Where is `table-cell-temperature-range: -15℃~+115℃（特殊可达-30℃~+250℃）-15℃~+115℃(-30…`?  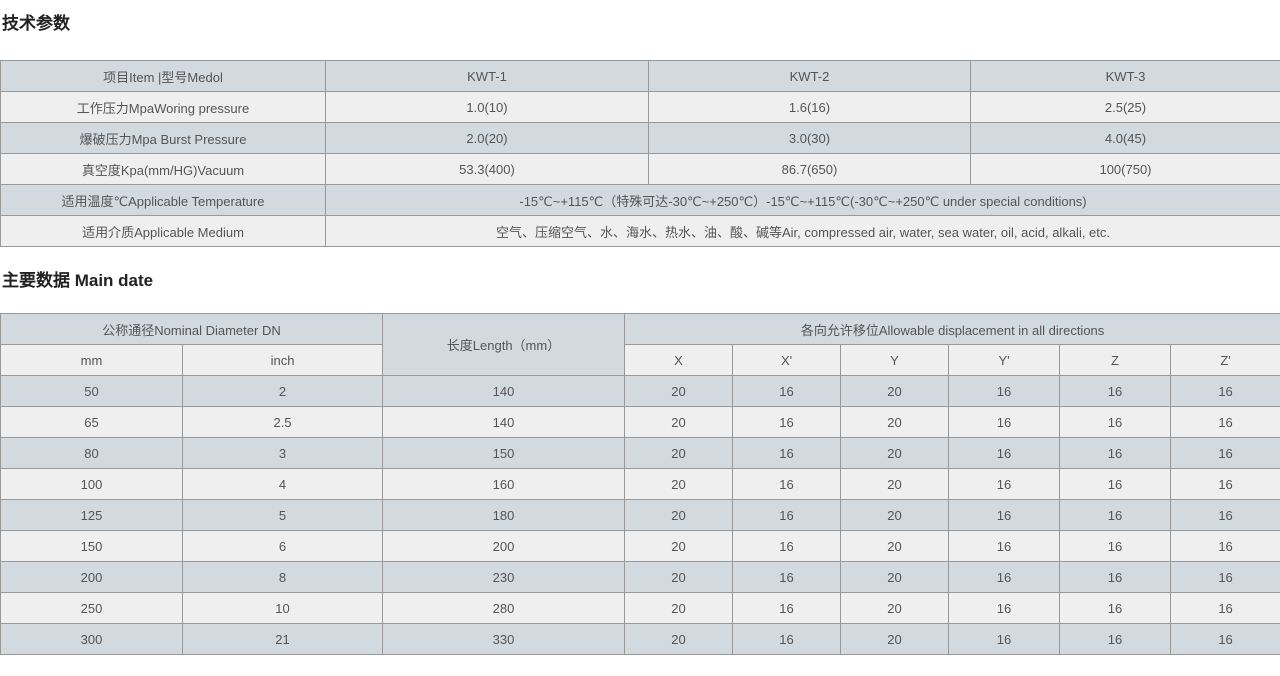
table-cell-temperature-range: -15℃~+115℃（特殊可达-30℃~+250℃）-15℃~+115℃(-30… is located at coordinates (802, 200).